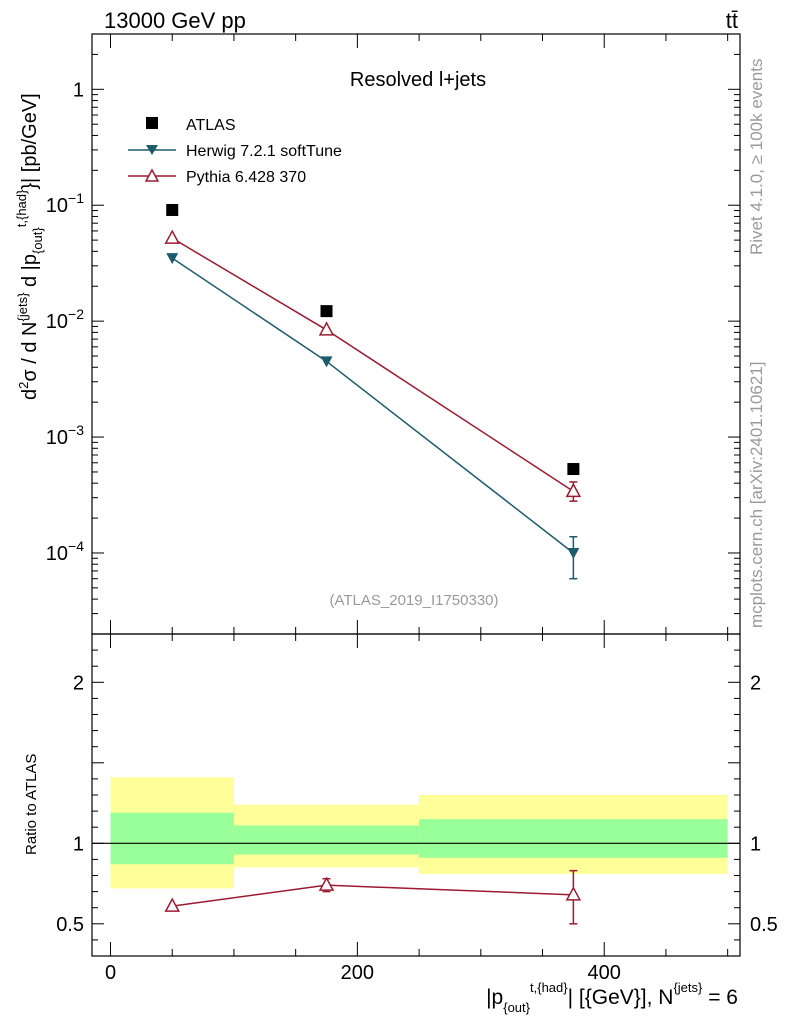  What do you see at coordinates (65, 319) in the screenshot?
I see `main-y-tick-label: 10⁻²` at bounding box center [65, 319].